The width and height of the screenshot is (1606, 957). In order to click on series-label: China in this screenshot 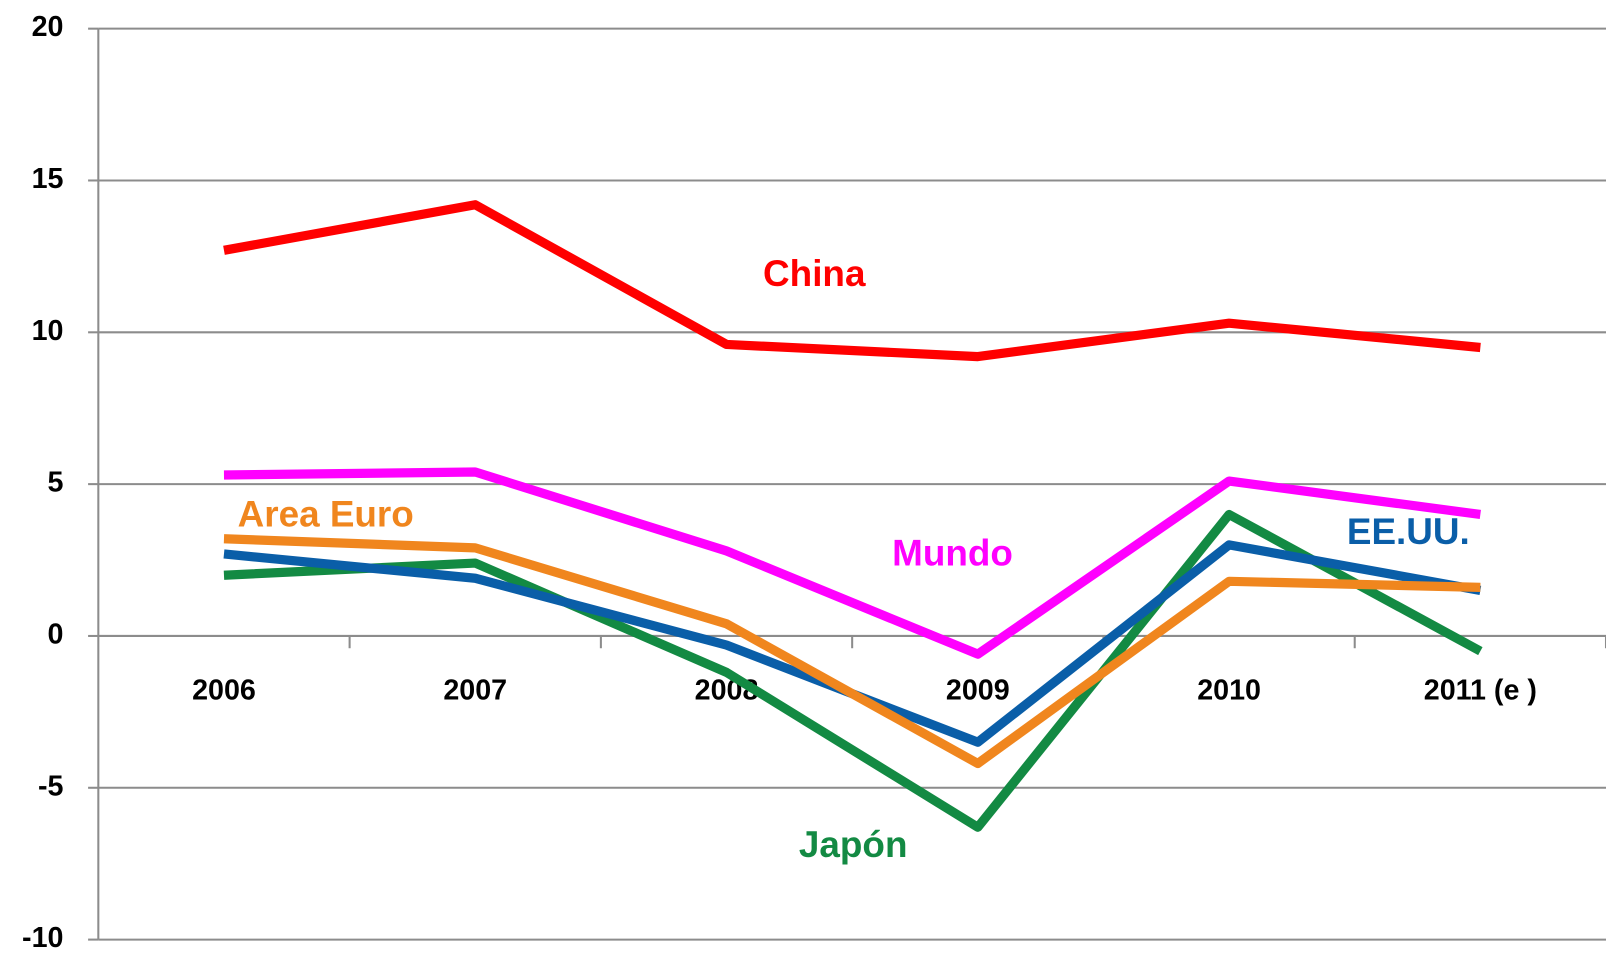, I will do `click(814, 273)`.